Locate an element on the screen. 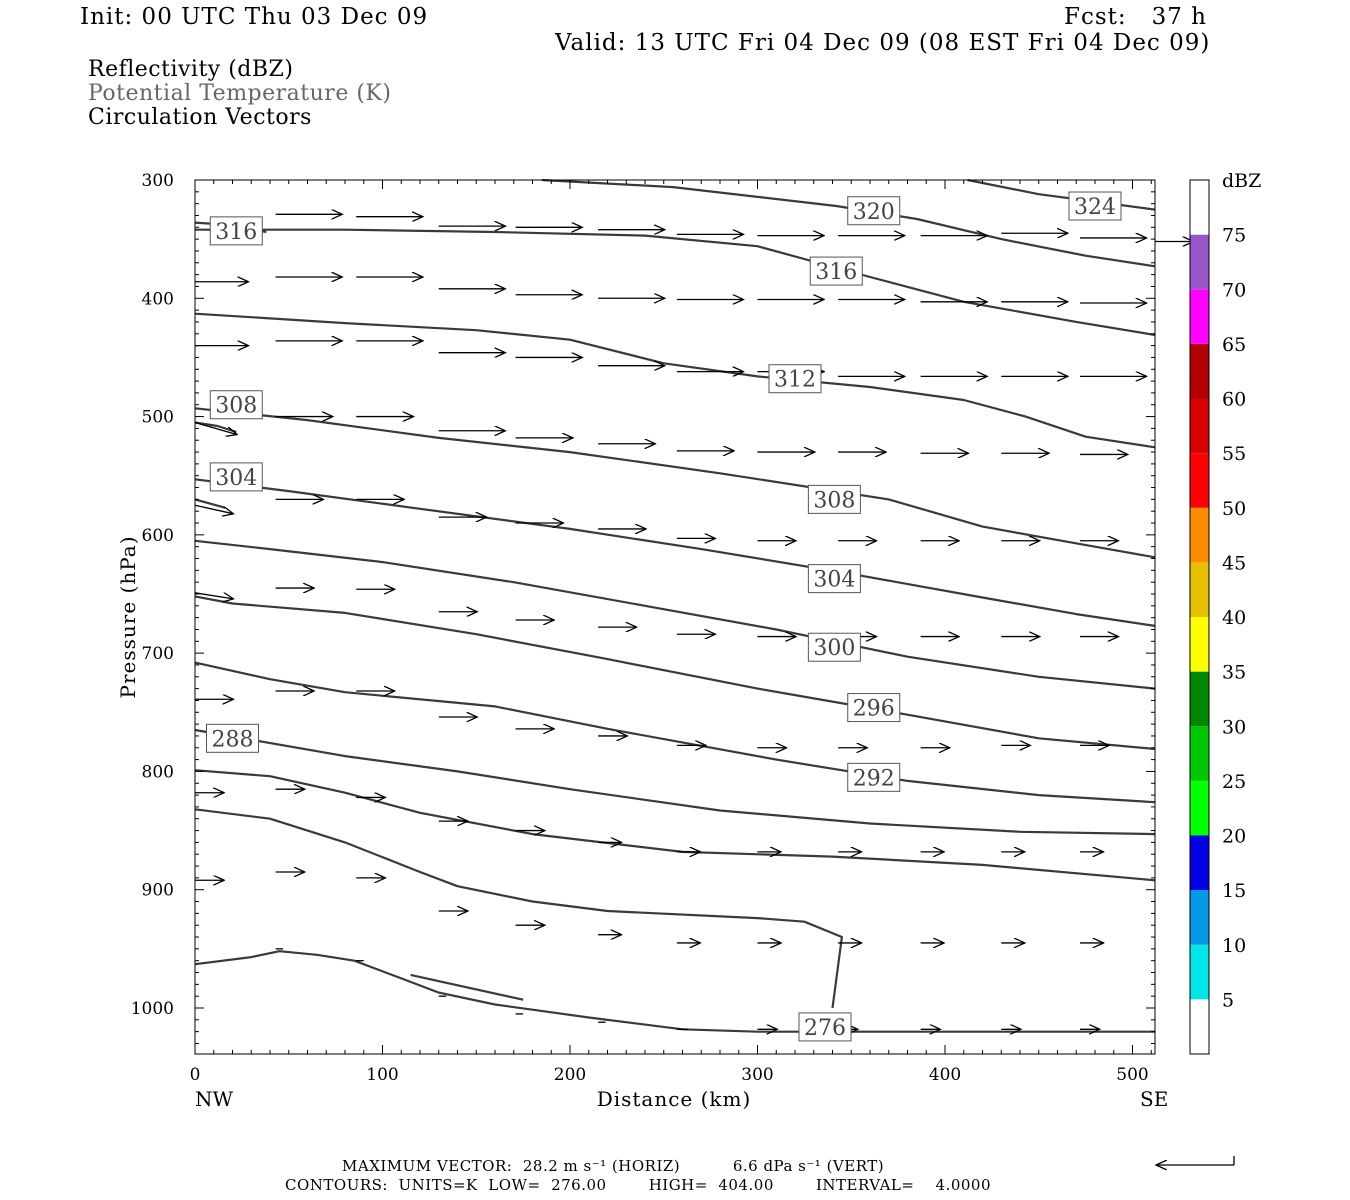 Image resolution: width=1350 pixels, height=1200 pixels. dbz-colorbar: 5 10 15 20 25 30 35 40 45 50 55 60 65 70 75 dBZ is located at coordinates (1225, 612).